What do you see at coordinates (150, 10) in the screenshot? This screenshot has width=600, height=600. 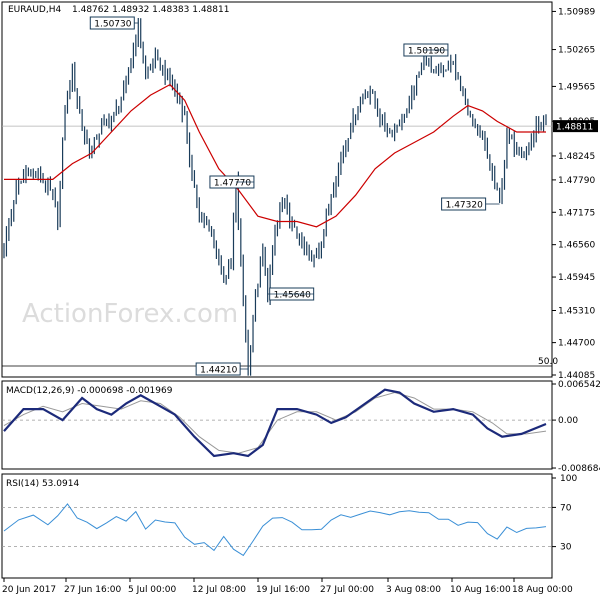 I see `ohlc-values: 1.48762 1.48932 1.48383 1.48811` at bounding box center [150, 10].